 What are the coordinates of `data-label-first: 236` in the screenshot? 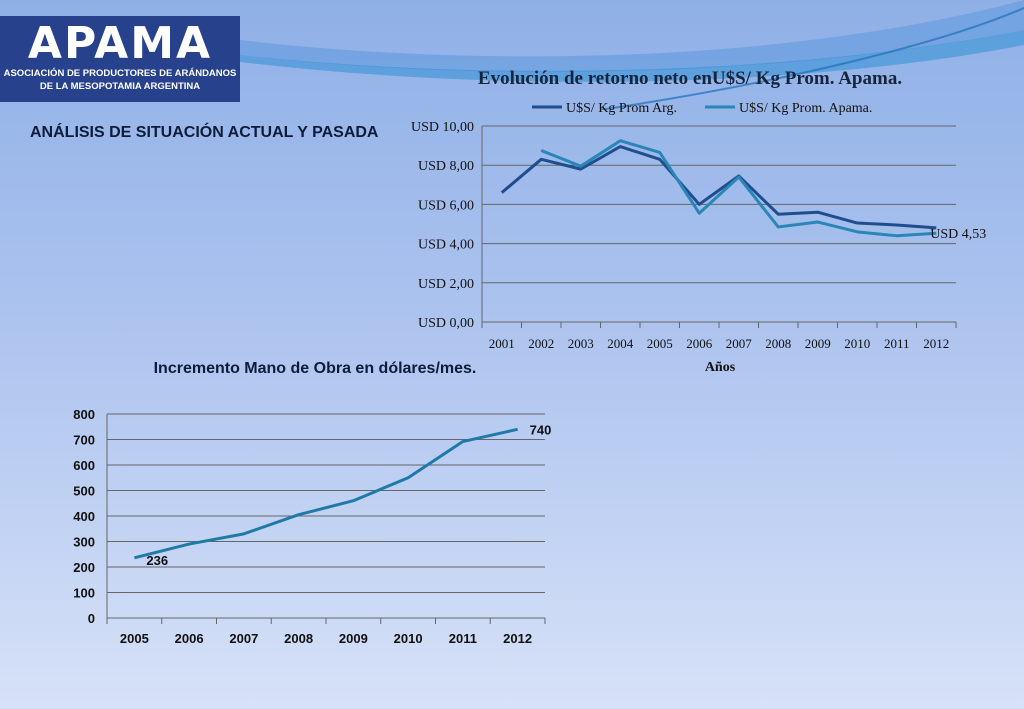 It's located at (157, 560).